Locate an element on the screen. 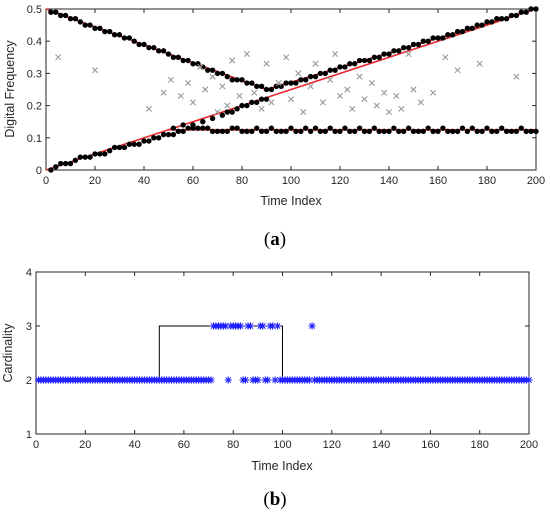 Image resolution: width=550 pixels, height=519 pixels. x-axis-label-a: Time Index is located at coordinates (291, 201).